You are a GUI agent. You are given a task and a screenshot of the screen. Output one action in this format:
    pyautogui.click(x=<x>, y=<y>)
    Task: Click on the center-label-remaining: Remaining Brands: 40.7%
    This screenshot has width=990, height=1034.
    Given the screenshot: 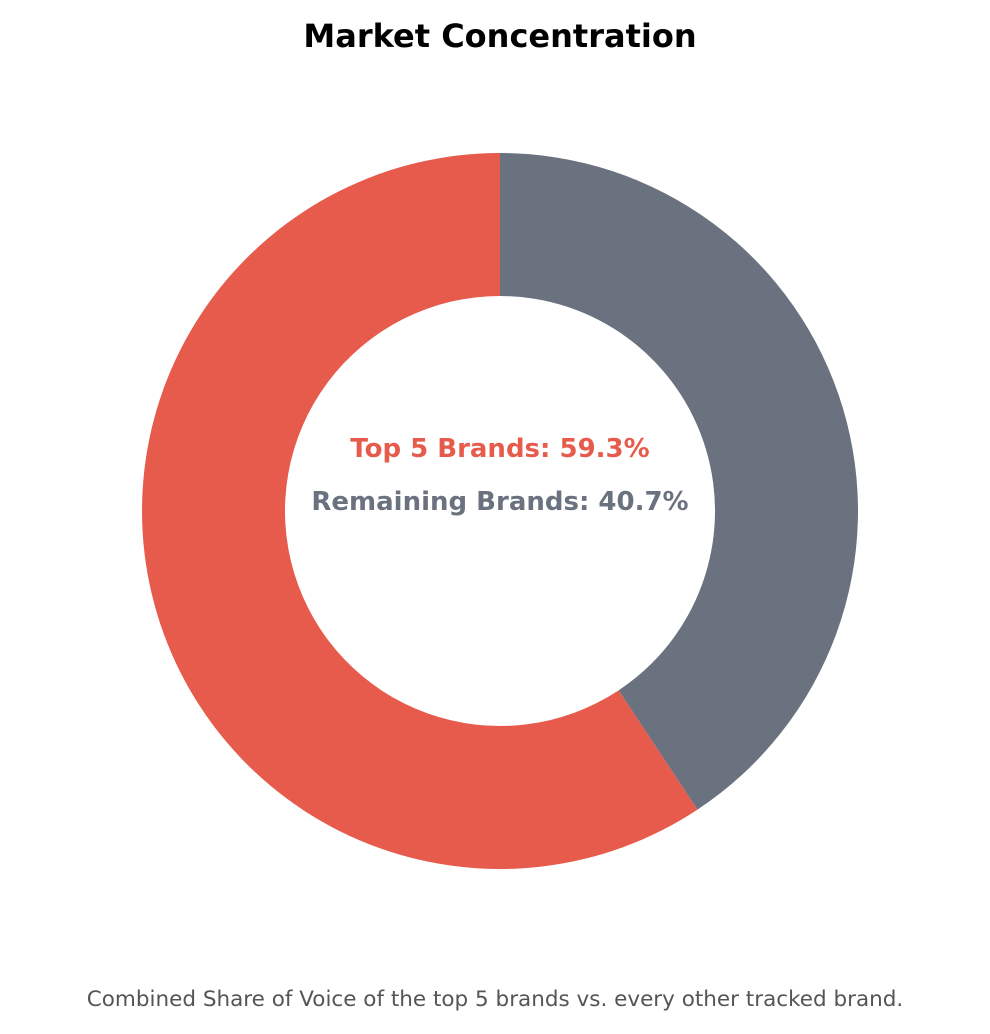 What is the action you would take?
    pyautogui.click(x=499, y=502)
    